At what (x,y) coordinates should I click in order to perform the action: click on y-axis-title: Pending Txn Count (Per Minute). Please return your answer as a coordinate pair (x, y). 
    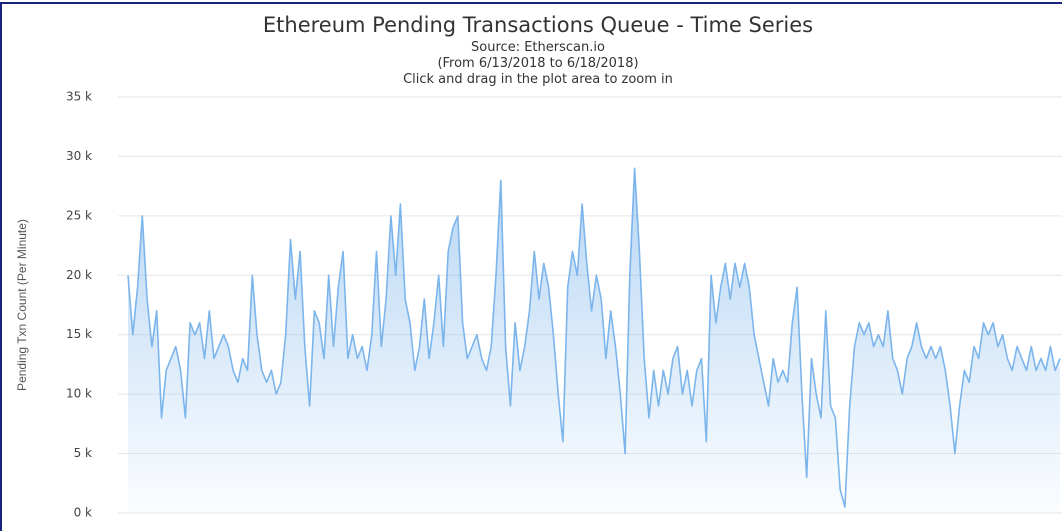
    Looking at the image, I should click on (22, 305).